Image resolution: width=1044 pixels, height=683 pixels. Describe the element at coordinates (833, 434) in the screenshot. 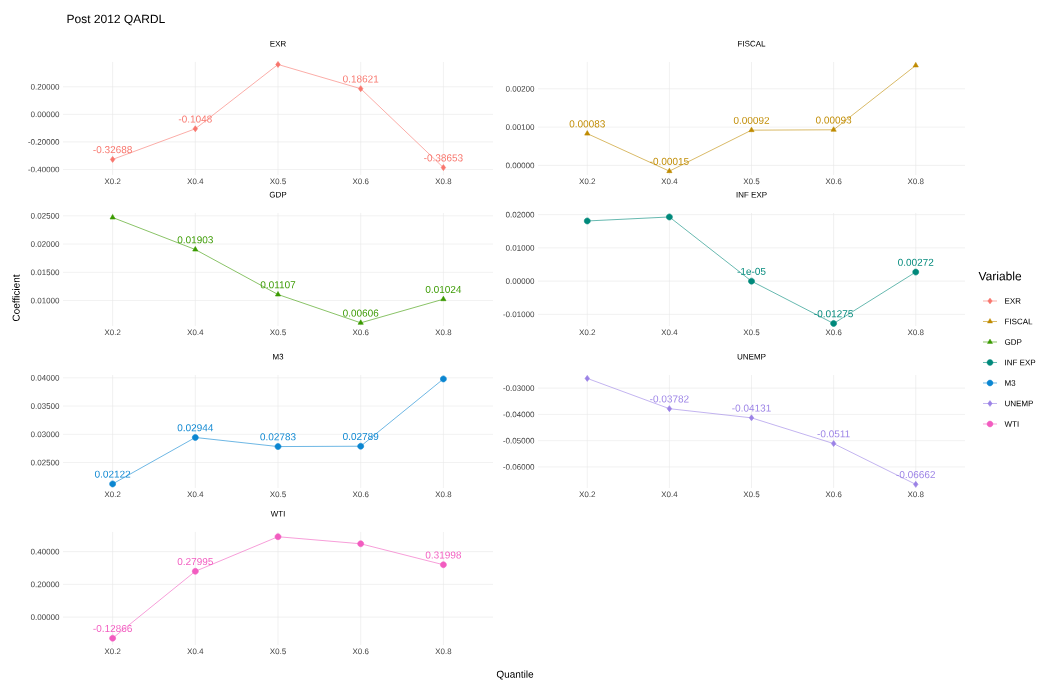

I see `data-label: -0.0511` at that location.